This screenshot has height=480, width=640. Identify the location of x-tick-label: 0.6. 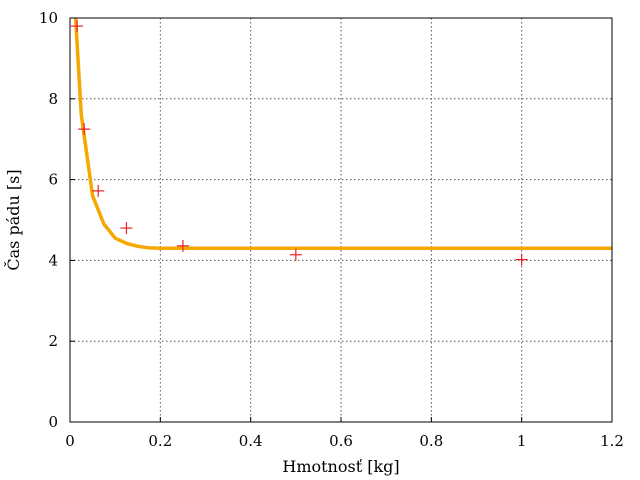
(341, 441).